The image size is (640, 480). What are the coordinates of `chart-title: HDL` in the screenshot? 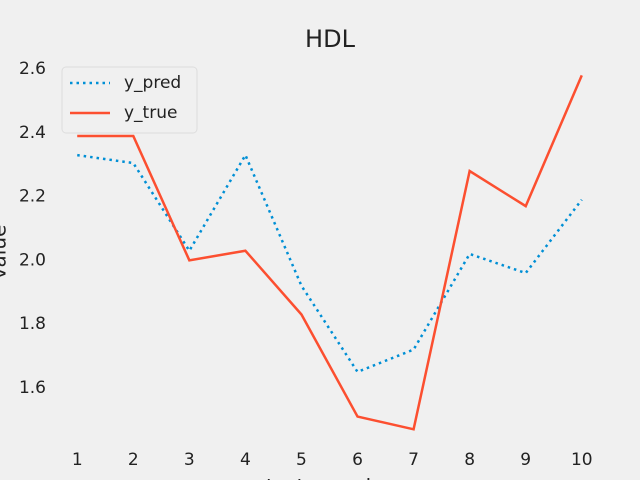 It's located at (330, 39).